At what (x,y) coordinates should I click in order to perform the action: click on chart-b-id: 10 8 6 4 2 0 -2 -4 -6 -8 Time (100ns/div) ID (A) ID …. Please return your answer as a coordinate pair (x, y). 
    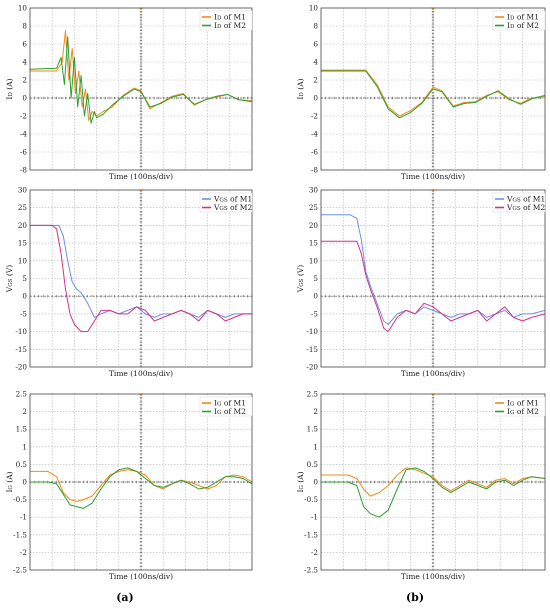
    Looking at the image, I should click on (421, 92).